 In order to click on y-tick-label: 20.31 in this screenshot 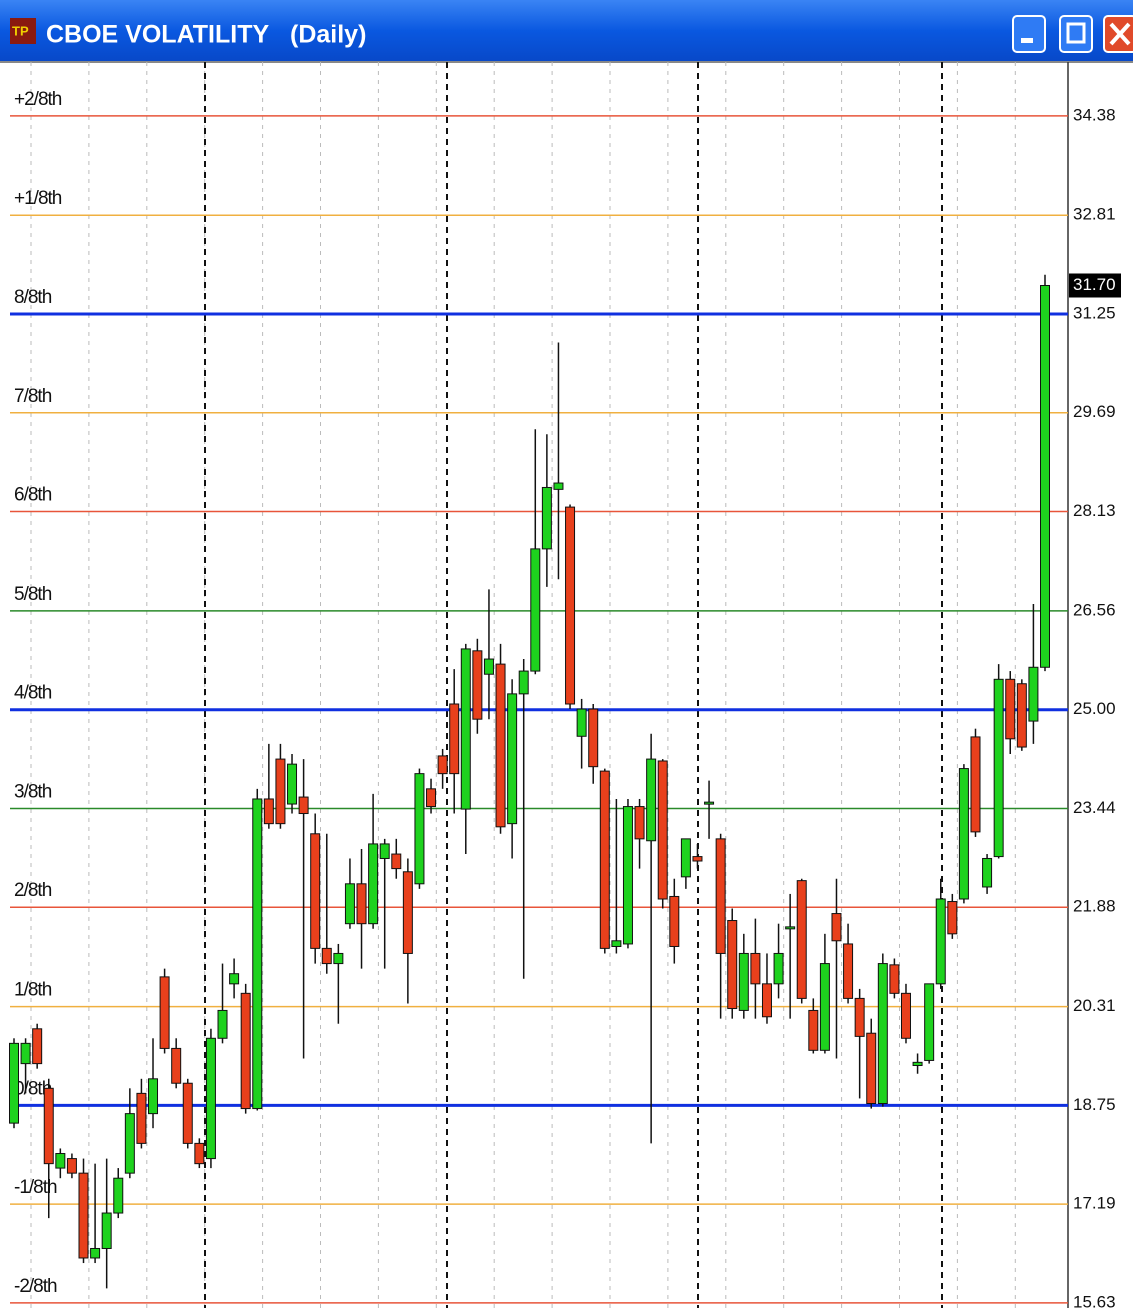, I will do `click(1094, 1005)`.